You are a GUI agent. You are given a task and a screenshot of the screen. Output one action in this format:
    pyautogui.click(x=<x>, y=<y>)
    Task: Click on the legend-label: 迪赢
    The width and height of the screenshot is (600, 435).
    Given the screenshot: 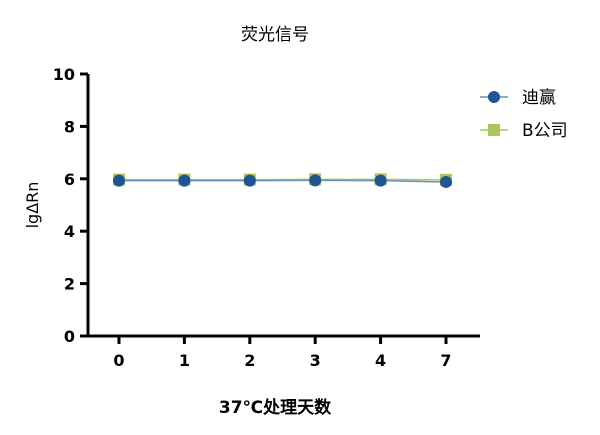 What is the action you would take?
    pyautogui.click(x=539, y=98)
    